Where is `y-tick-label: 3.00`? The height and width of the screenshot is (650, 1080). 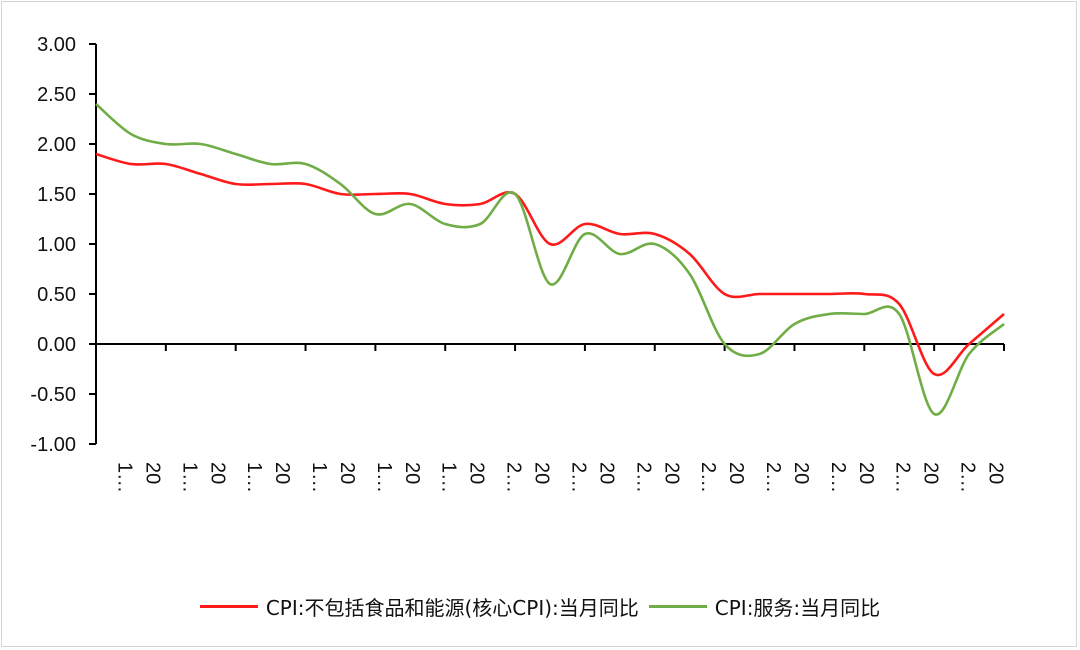
y-tick-label: 3.00 is located at coordinates (56, 45).